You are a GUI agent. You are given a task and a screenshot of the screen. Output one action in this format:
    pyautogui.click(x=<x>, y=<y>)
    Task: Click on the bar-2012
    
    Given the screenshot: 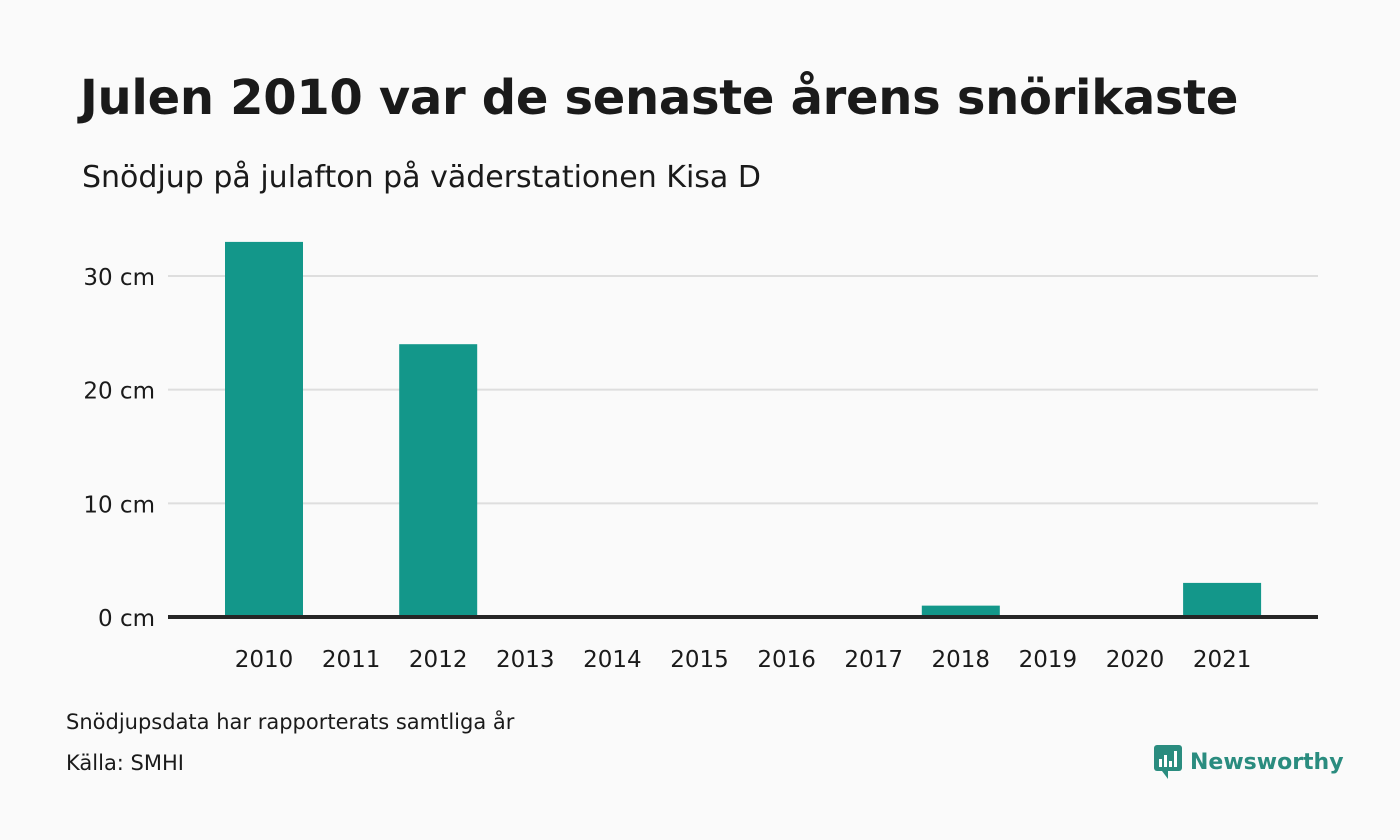 What is the action you would take?
    pyautogui.click(x=438, y=480)
    